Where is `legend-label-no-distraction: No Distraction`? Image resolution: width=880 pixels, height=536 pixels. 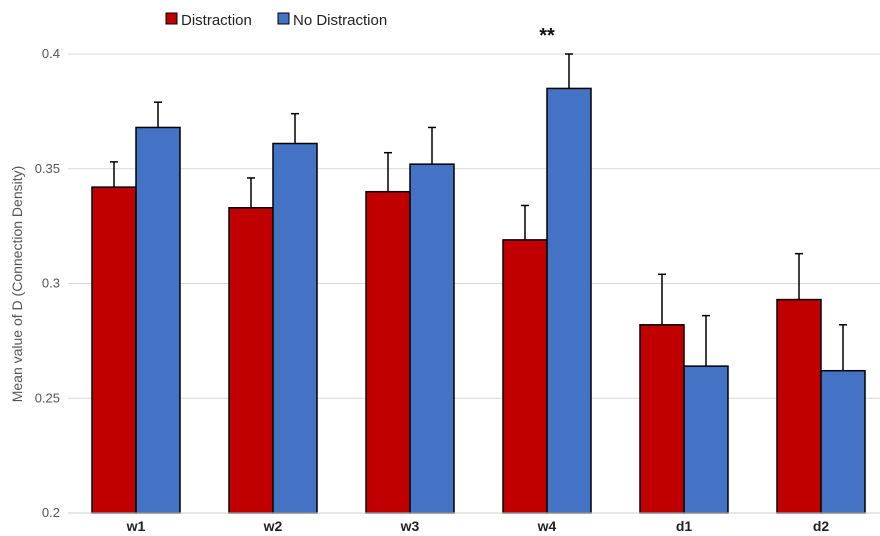
legend-label-no-distraction: No Distraction is located at coordinates (340, 20).